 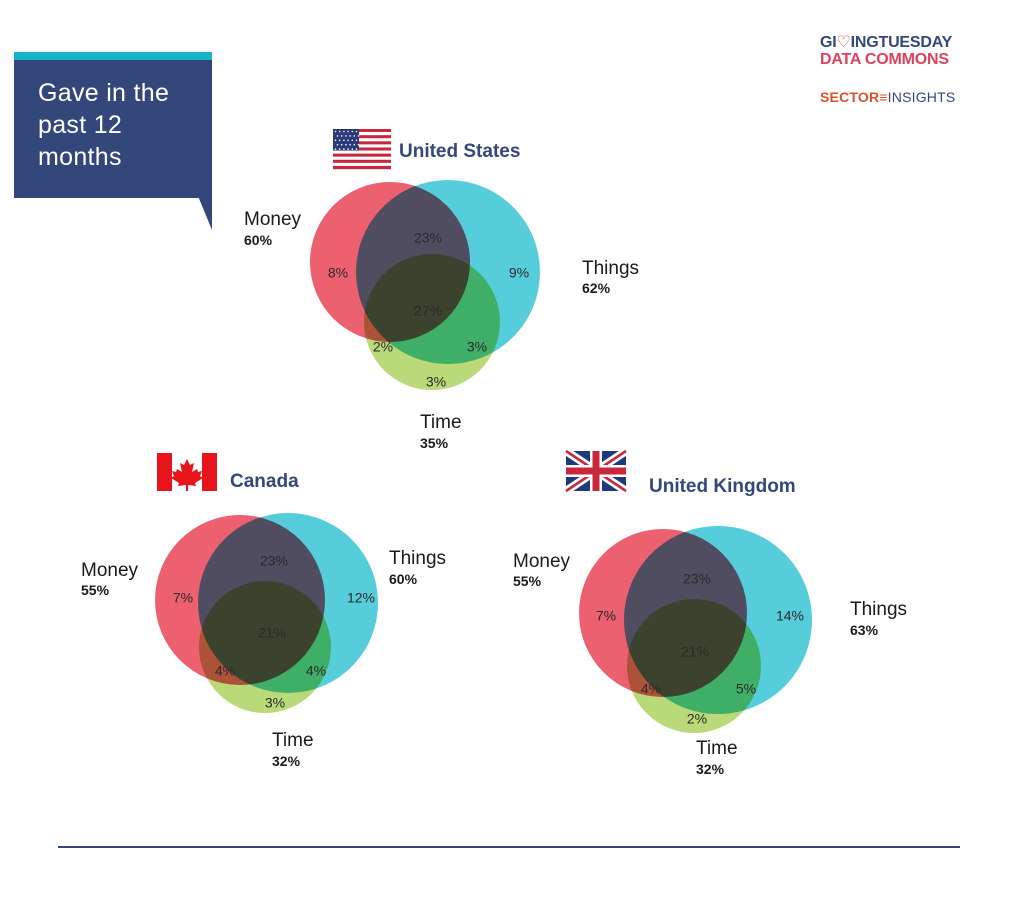 What do you see at coordinates (275, 703) in the screenshot?
I see `canada-time-only-label: 3%` at bounding box center [275, 703].